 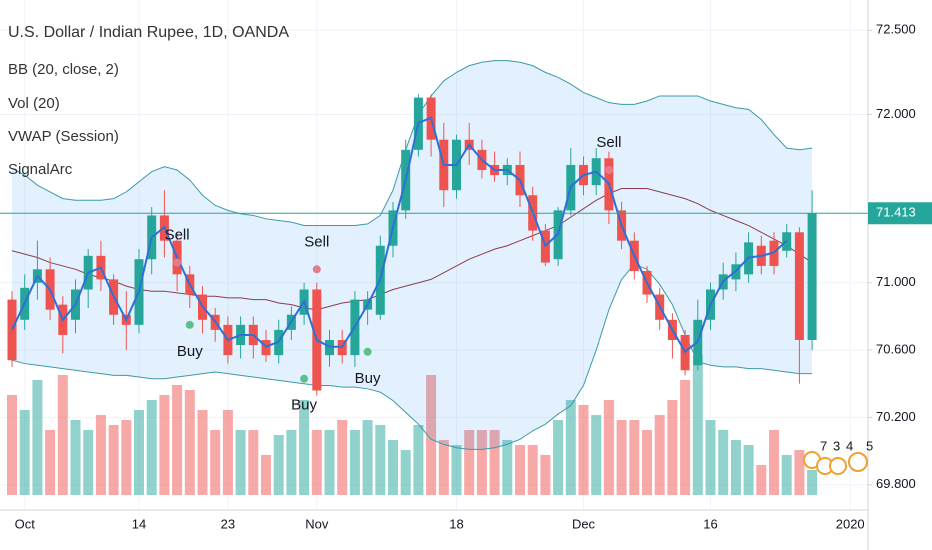 I want to click on x-tick-label: 18, so click(x=456, y=523).